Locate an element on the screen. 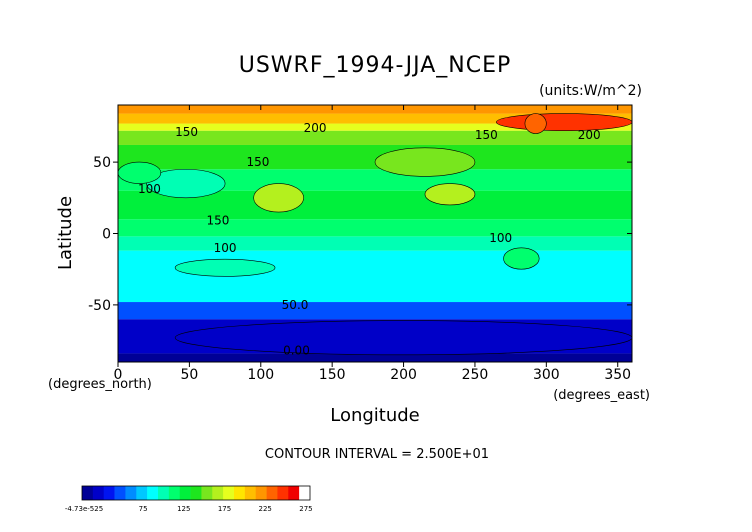 This screenshot has width=752, height=532. colorbar-tick-label: 75 is located at coordinates (143, 509).